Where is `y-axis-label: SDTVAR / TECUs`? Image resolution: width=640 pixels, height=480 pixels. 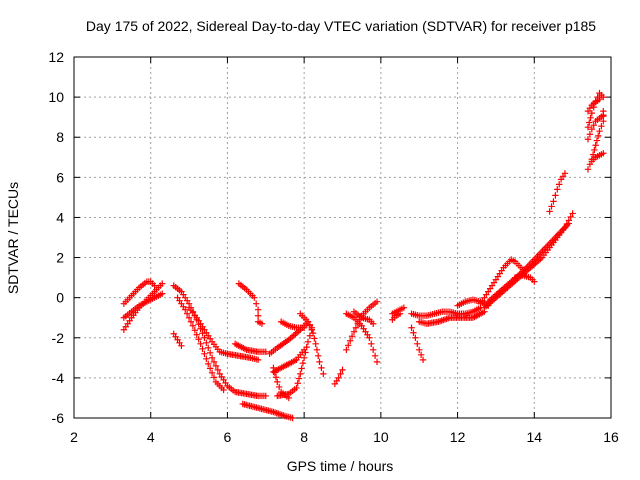 y-axis-label: SDTVAR / TECUs is located at coordinates (13, 238).